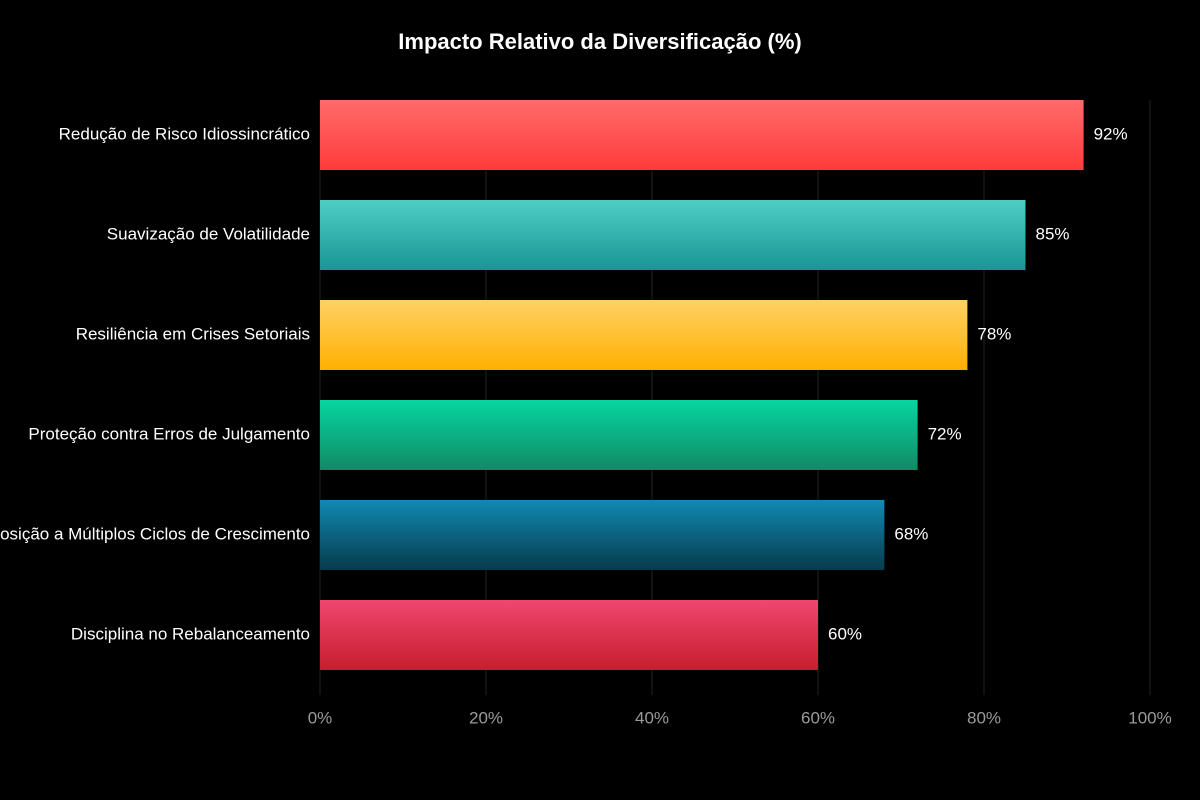  I want to click on value-label: 78%, so click(994, 333).